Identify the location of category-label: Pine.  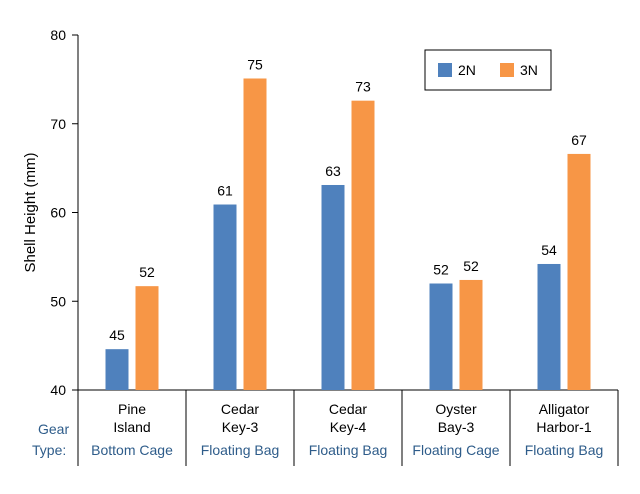
(132, 409).